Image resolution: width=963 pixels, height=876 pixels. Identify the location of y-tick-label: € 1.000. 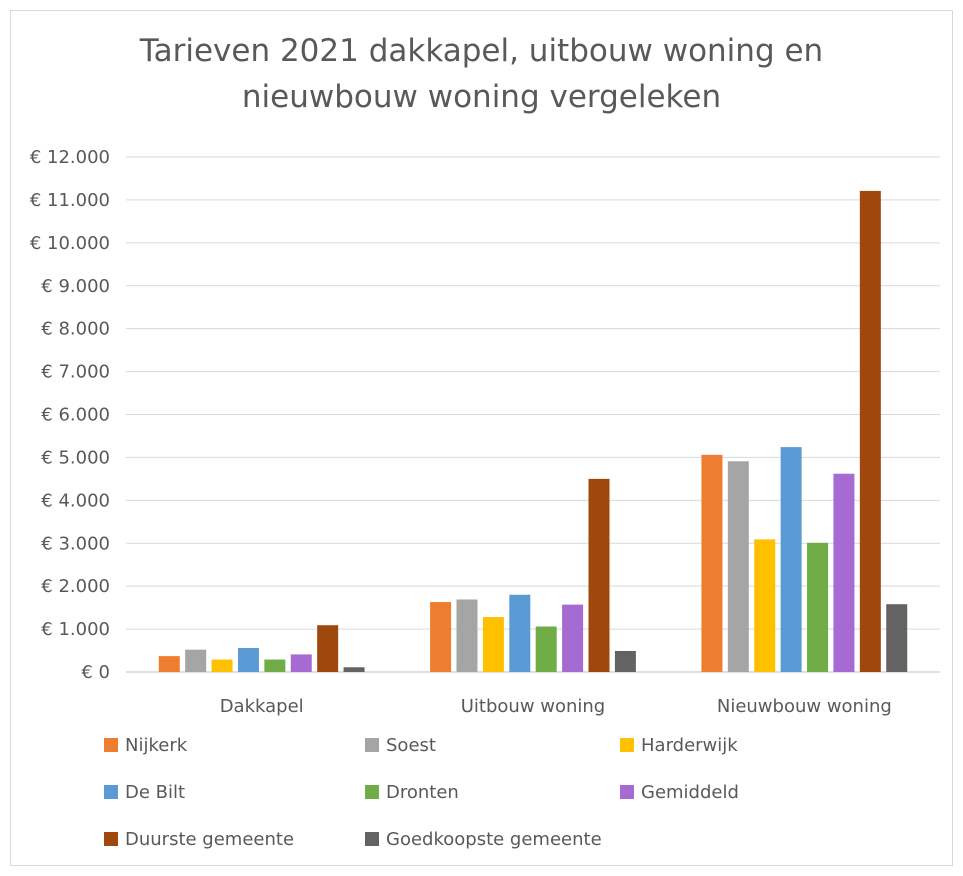
(75, 629).